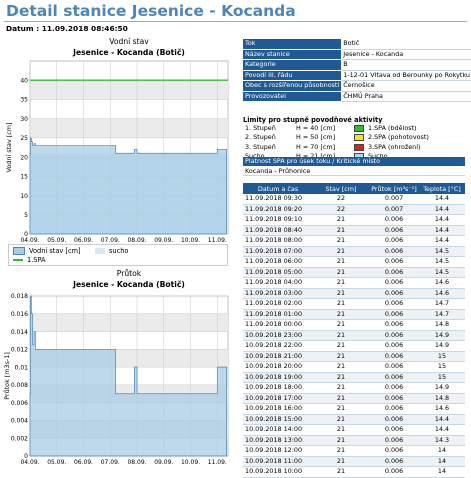  Describe the element at coordinates (19, 438) in the screenshot. I see `y-tick-label: 0.002` at that location.